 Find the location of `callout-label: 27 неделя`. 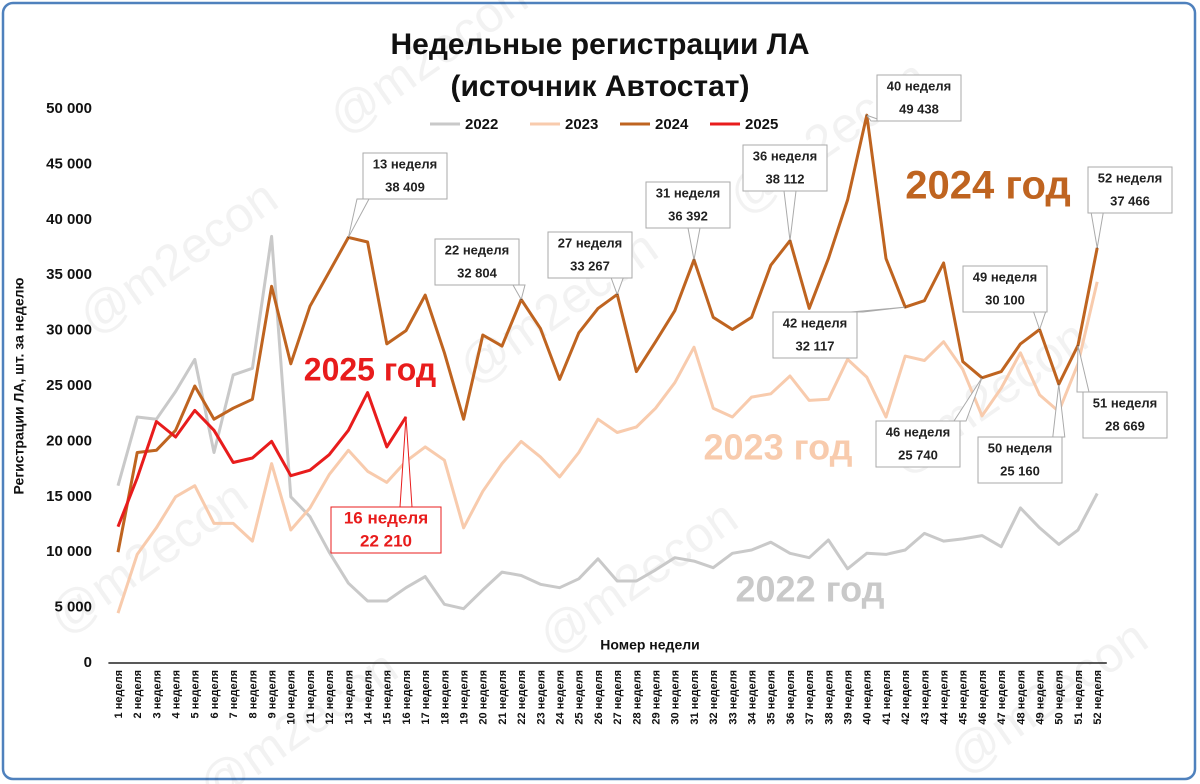

callout-label: 27 неделя is located at coordinates (590, 242).